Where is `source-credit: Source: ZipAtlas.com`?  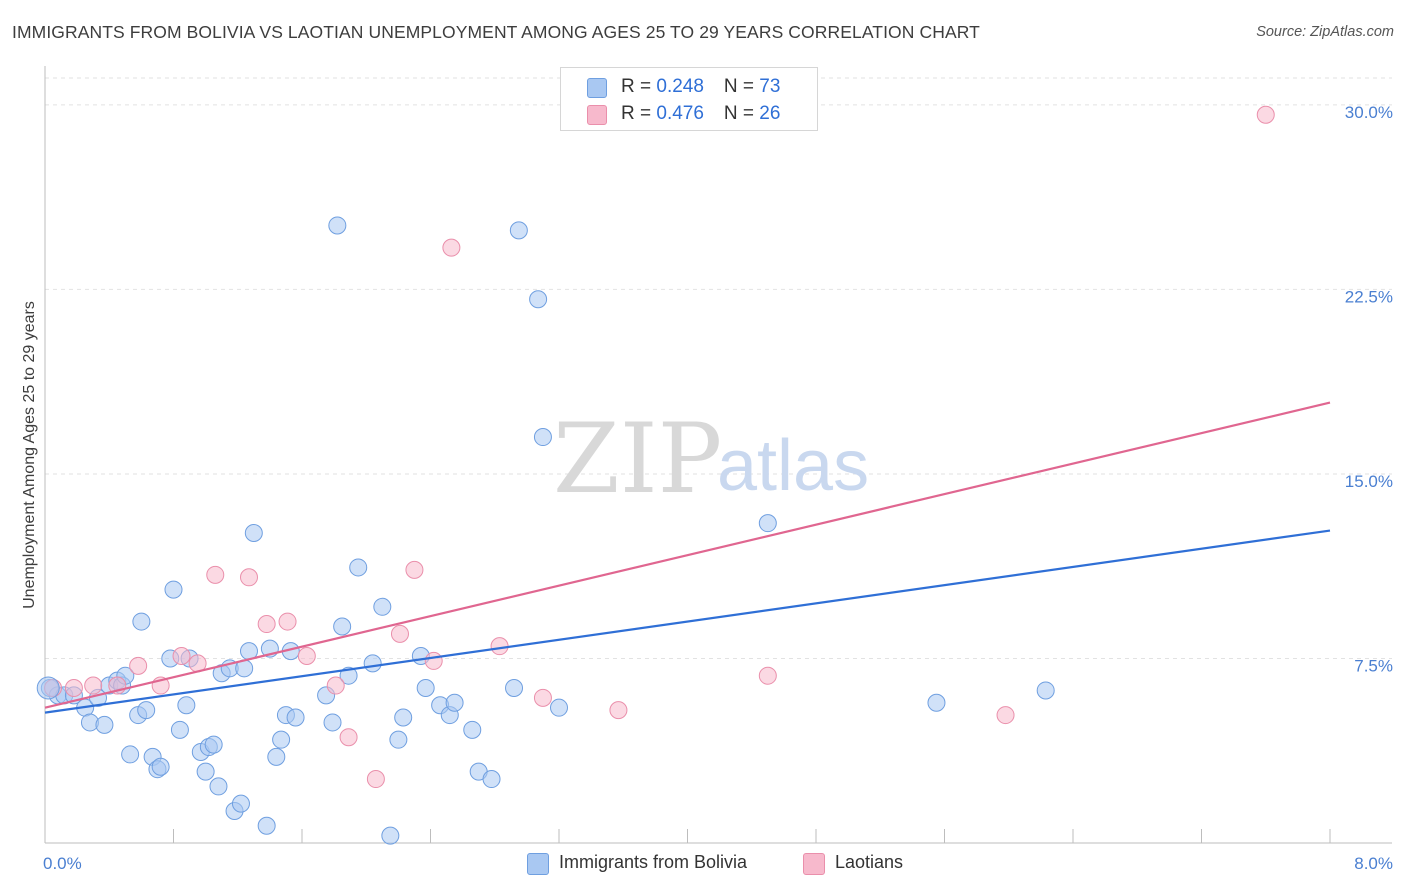
source-credit: Source: ZipAtlas.com is located at coordinates (1325, 32).